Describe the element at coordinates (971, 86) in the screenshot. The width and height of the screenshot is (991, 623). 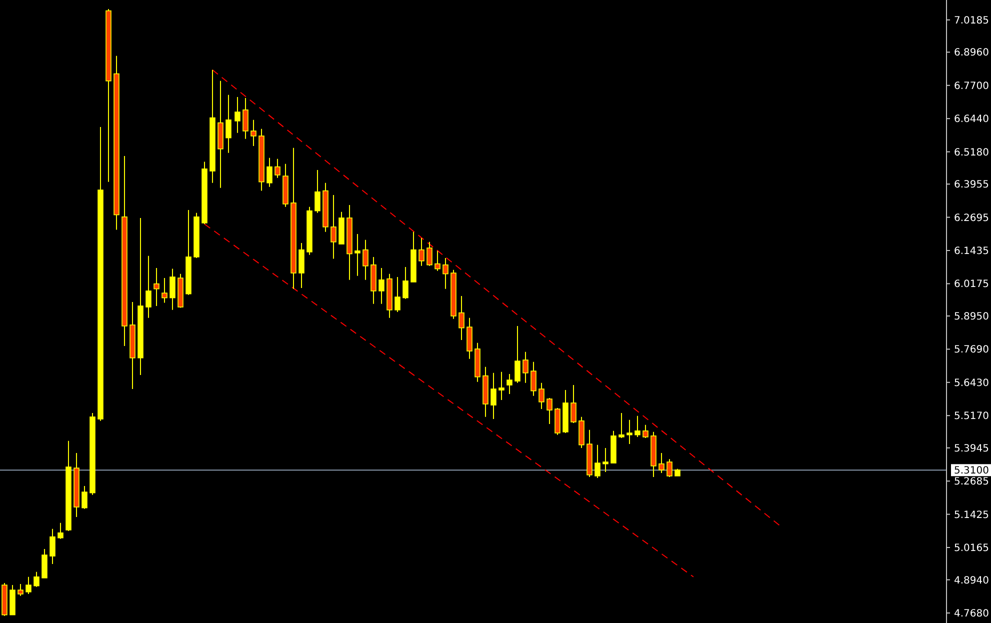
I see `y-tick-label: 6.7700` at that location.